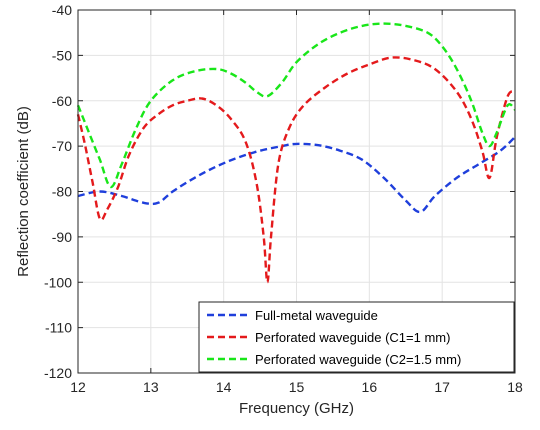  What do you see at coordinates (224, 387) in the screenshot?
I see `x-tick-label: 14` at bounding box center [224, 387].